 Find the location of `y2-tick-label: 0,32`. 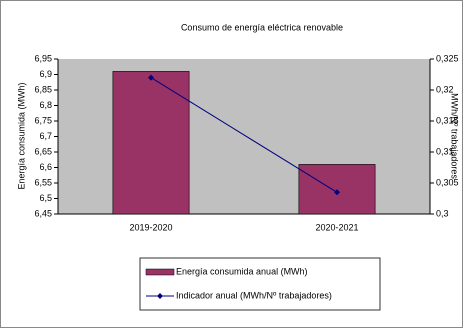

y2-tick-label: 0,32 is located at coordinates (445, 89).